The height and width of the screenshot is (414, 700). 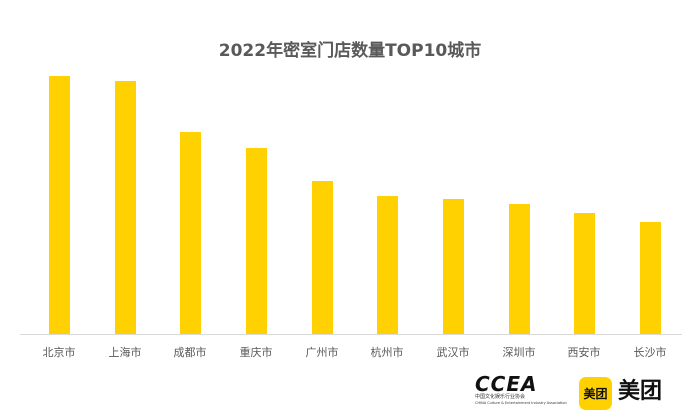 I want to click on x-label: 重庆市, so click(x=256, y=352).